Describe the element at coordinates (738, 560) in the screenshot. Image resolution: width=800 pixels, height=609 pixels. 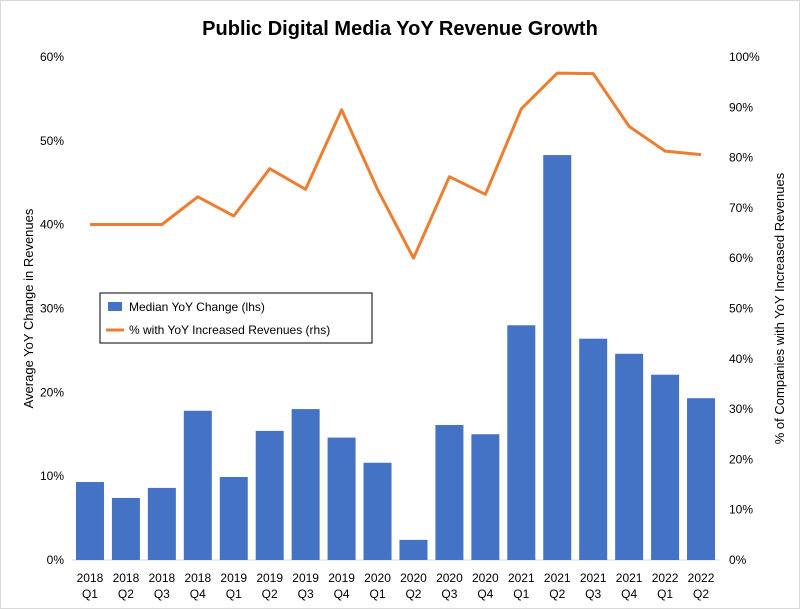
I see `y-right-tick-label: 0%` at that location.